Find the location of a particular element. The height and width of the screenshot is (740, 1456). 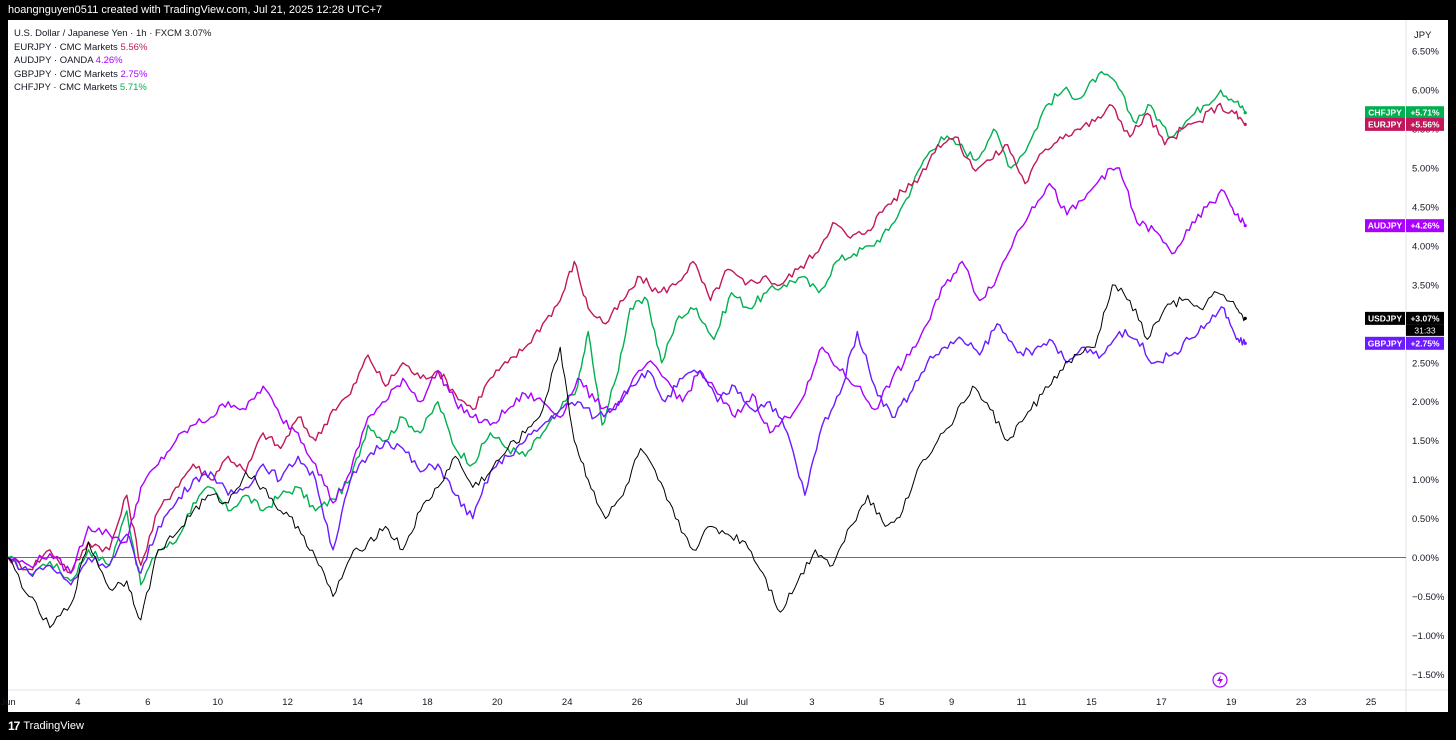

legend-item-value: 5.56% is located at coordinates (134, 47).